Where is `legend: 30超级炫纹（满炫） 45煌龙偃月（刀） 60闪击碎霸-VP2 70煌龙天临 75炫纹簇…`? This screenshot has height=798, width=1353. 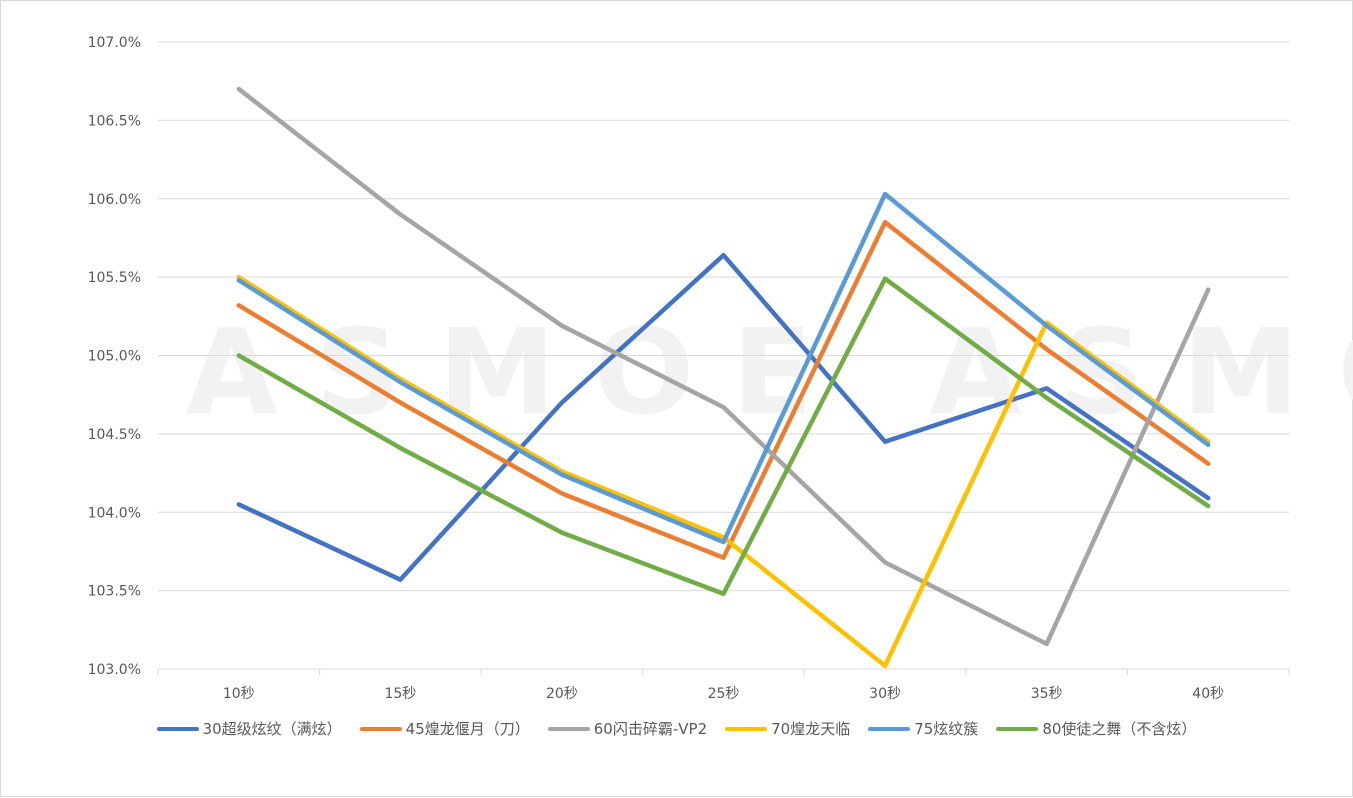 legend: 30超级炫纹（满炫） 45煌龙偃月（刀） 60闪击碎霸-VP2 70煌龙天临 75炫纹簇… is located at coordinates (676, 728).